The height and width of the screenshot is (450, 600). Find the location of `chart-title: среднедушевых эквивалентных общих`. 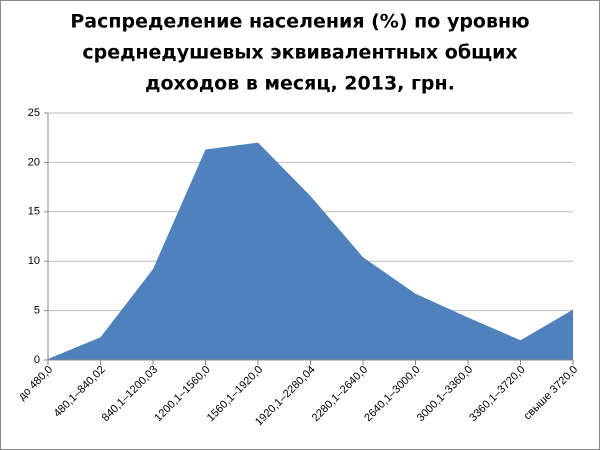

chart-title: среднедушевых эквивалентных общих is located at coordinates (299, 53).